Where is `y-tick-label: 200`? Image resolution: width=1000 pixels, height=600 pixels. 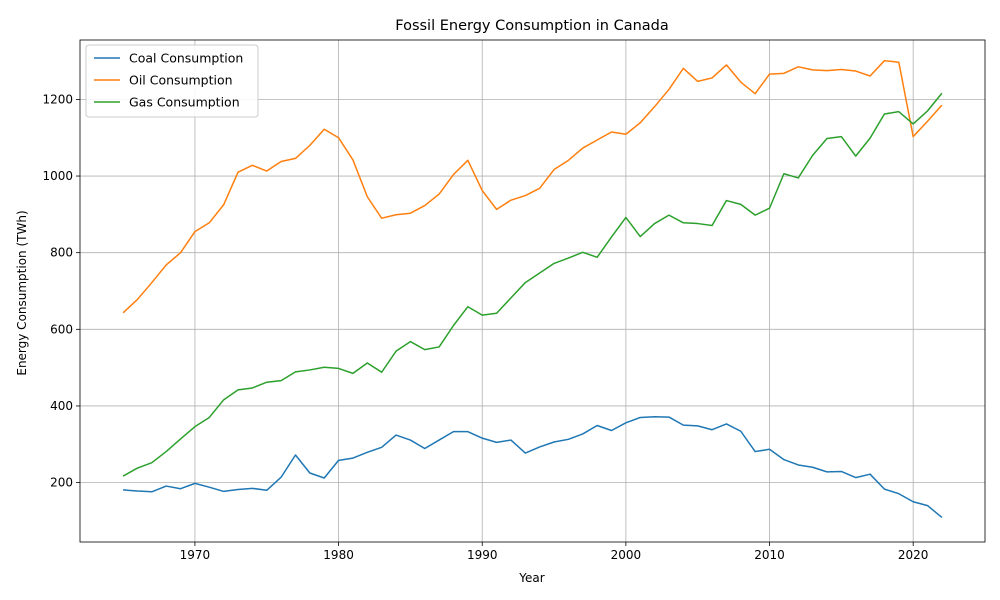
y-tick-label: 200 is located at coordinates (61, 483).